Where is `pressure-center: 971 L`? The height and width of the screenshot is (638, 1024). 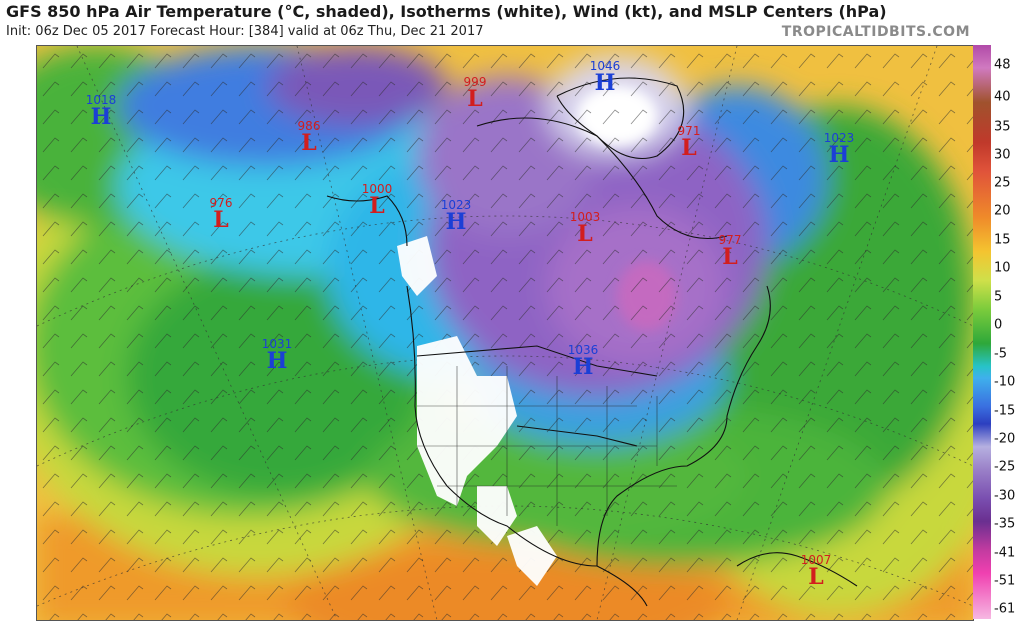
pressure-center: 971 L is located at coordinates (689, 142).